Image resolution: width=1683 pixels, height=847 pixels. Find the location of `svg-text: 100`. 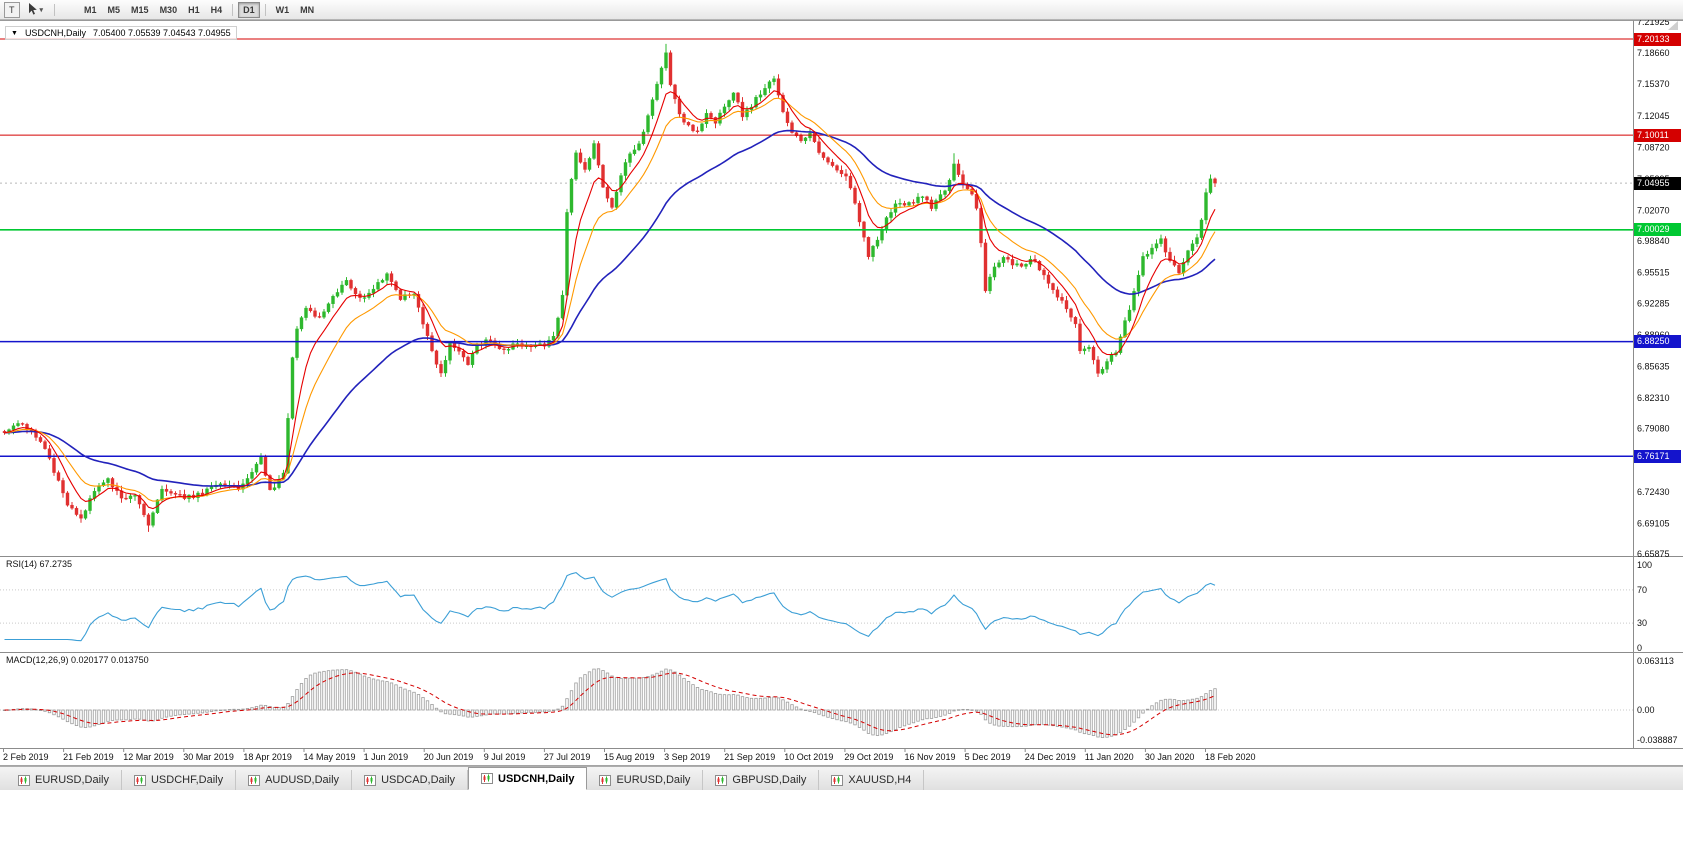

svg-text: 100 is located at coordinates (1644, 565).